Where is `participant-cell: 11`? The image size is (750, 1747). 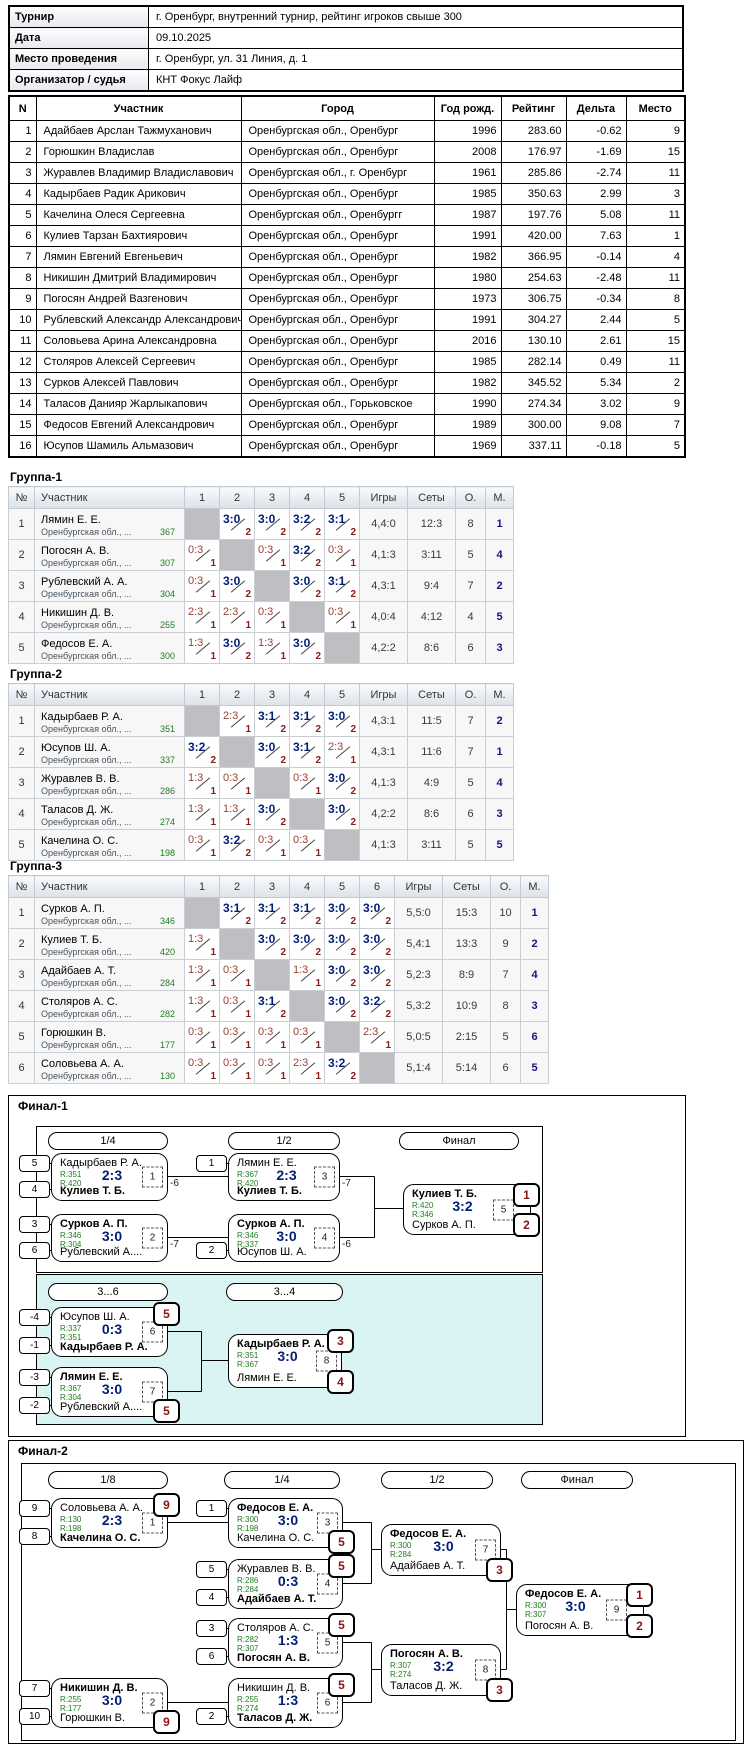 participant-cell: 11 is located at coordinates (655, 173).